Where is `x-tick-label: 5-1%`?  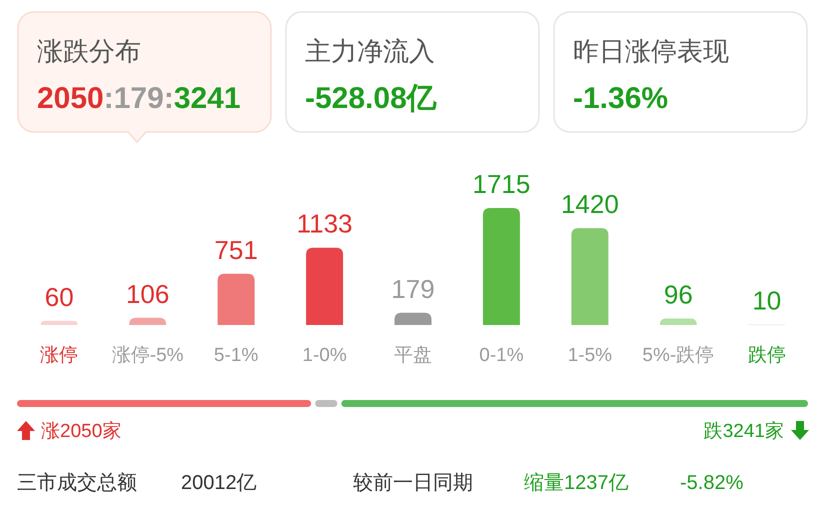
x-tick-label: 5-1% is located at coordinates (236, 355).